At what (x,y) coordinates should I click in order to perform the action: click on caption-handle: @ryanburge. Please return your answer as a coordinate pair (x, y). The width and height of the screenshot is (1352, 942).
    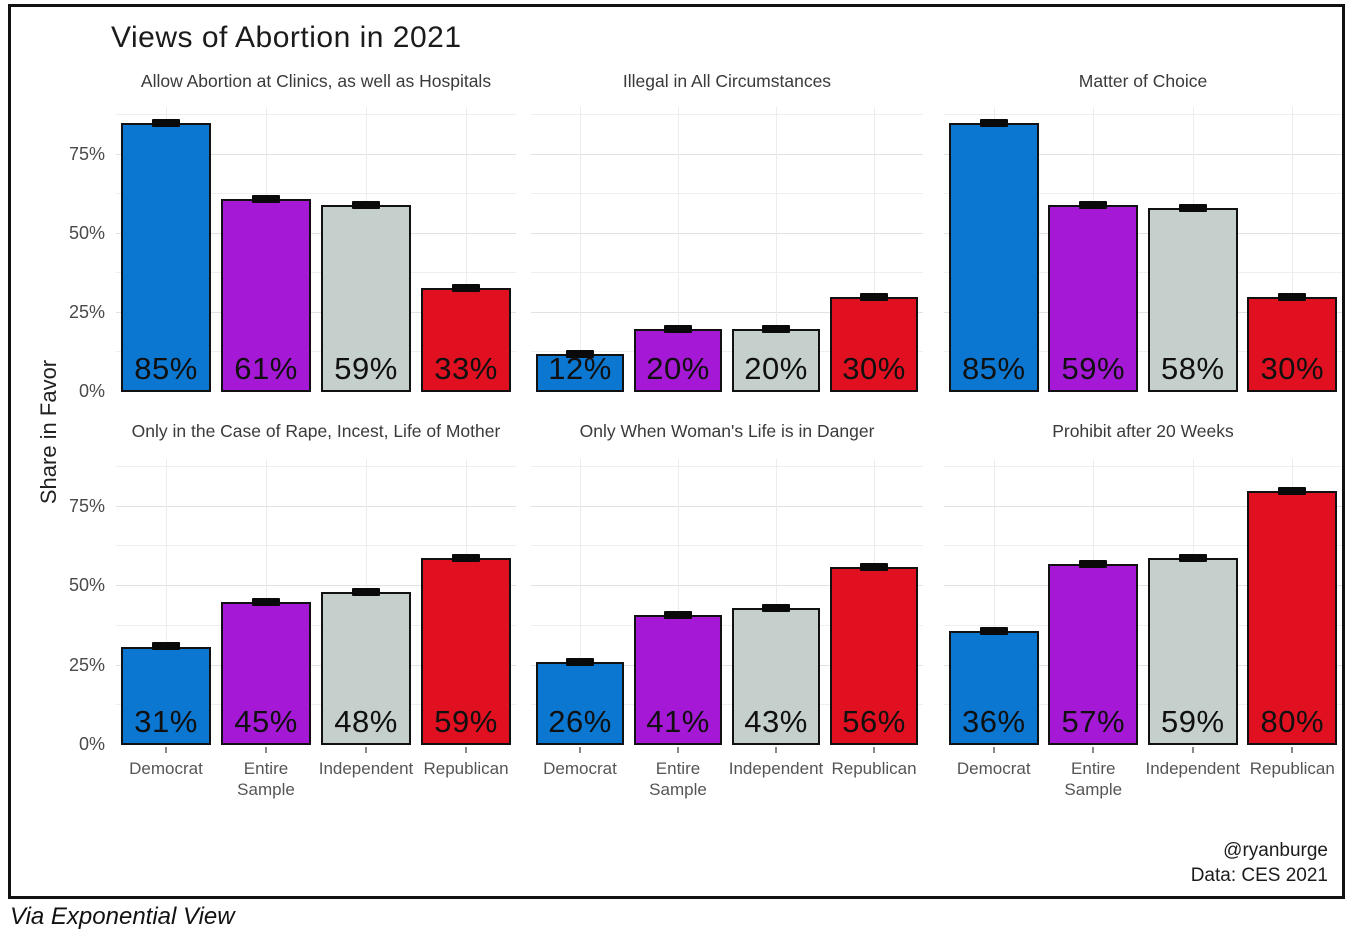
    Looking at the image, I should click on (1275, 850).